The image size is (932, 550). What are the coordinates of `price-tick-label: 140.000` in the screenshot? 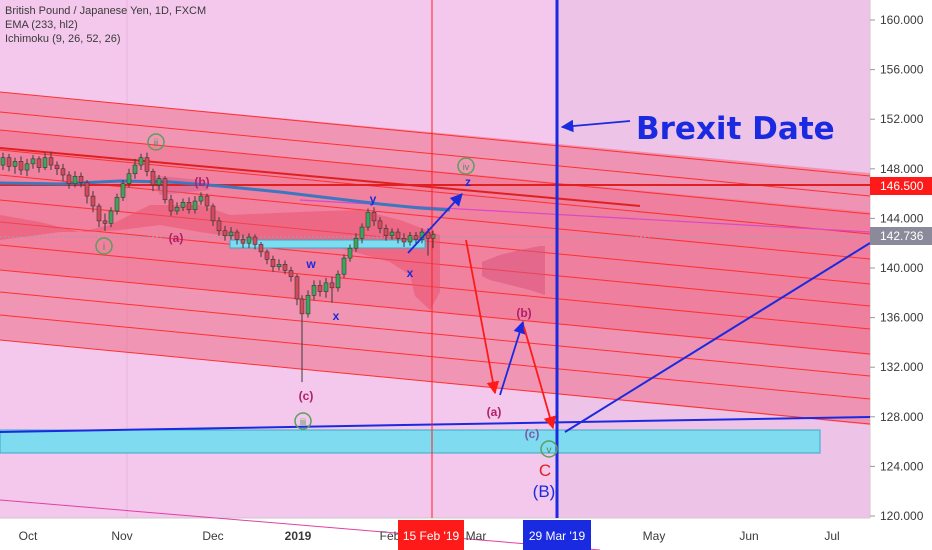 It's located at (902, 268).